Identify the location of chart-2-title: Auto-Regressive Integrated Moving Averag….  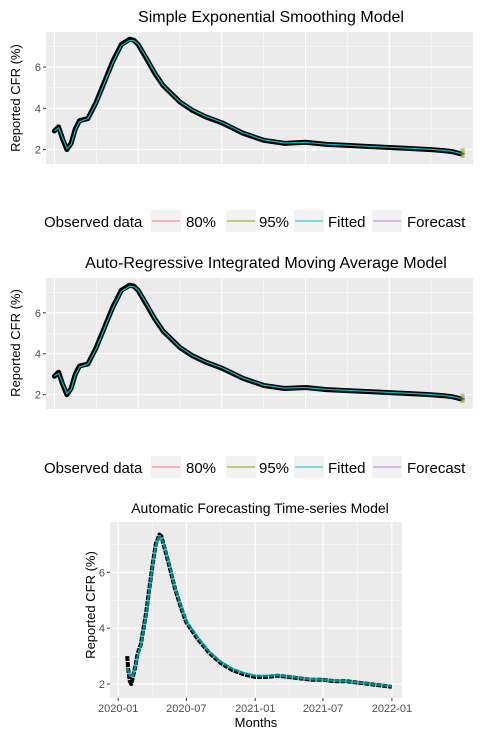
(266, 263).